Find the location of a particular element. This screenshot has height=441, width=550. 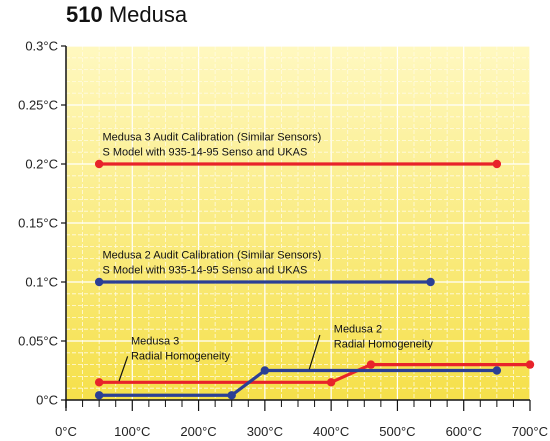

annotation-3: Medusa 3 Radial Homogeneity is located at coordinates (174, 359).